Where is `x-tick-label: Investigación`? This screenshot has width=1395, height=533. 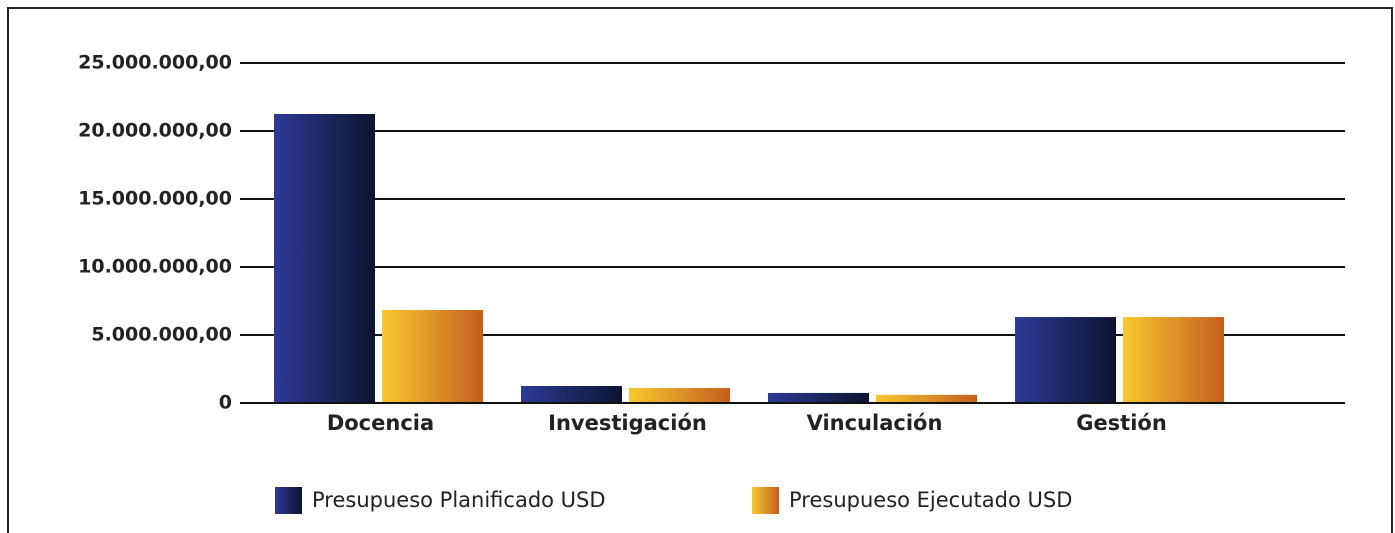
x-tick-label: Investigación is located at coordinates (627, 423).